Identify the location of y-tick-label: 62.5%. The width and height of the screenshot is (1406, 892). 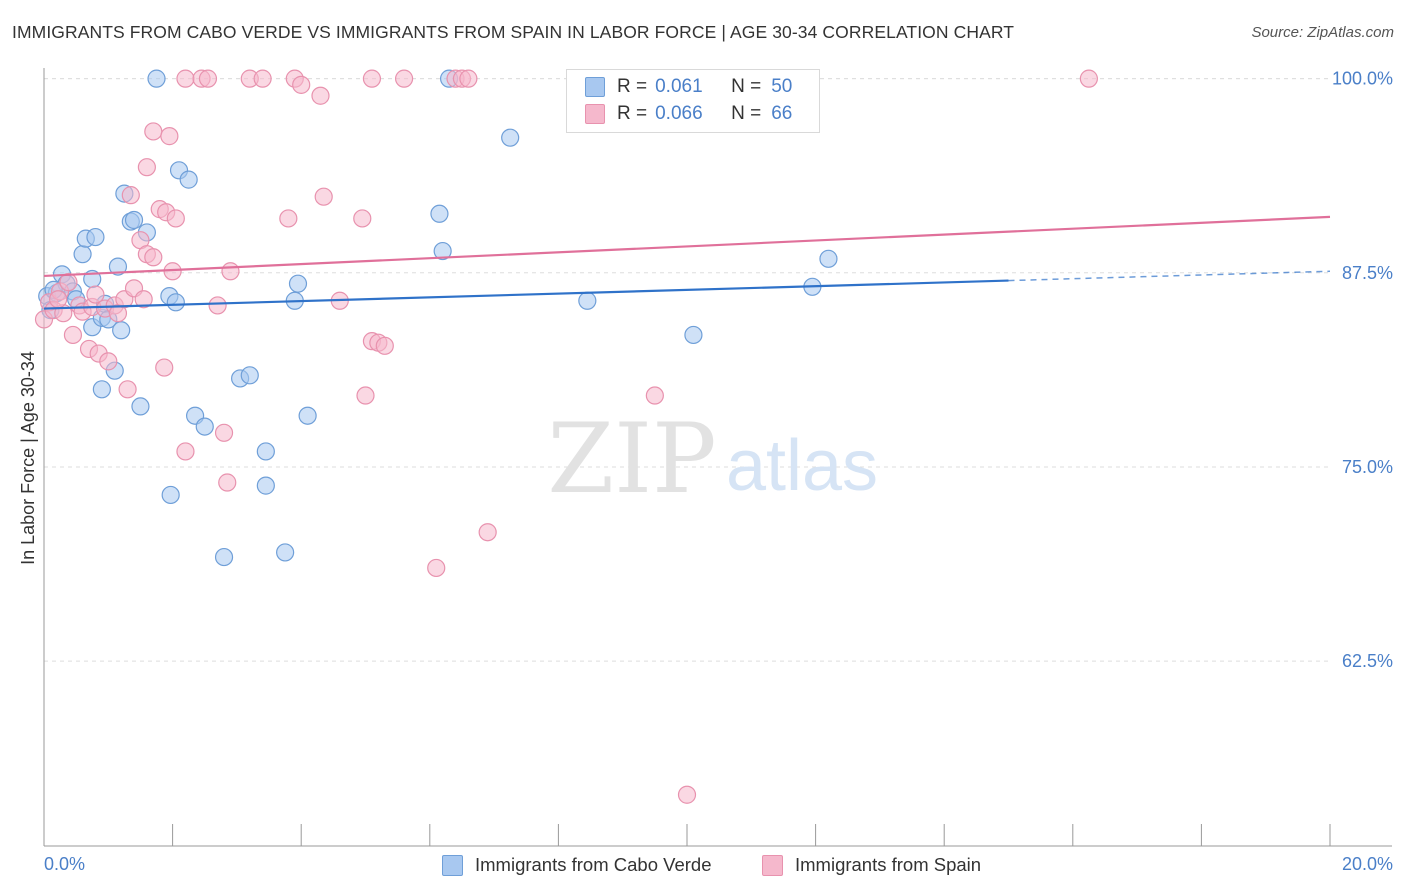
(1367, 661).